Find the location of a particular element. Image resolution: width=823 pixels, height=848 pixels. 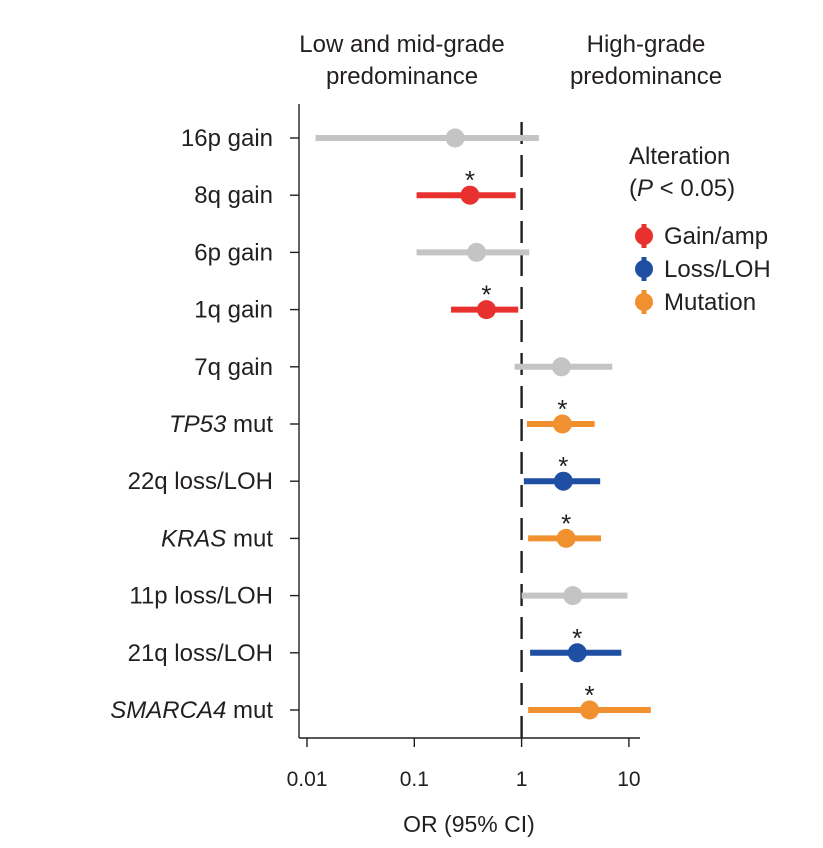

legend-label-loss: Loss/LOH is located at coordinates (717, 269).